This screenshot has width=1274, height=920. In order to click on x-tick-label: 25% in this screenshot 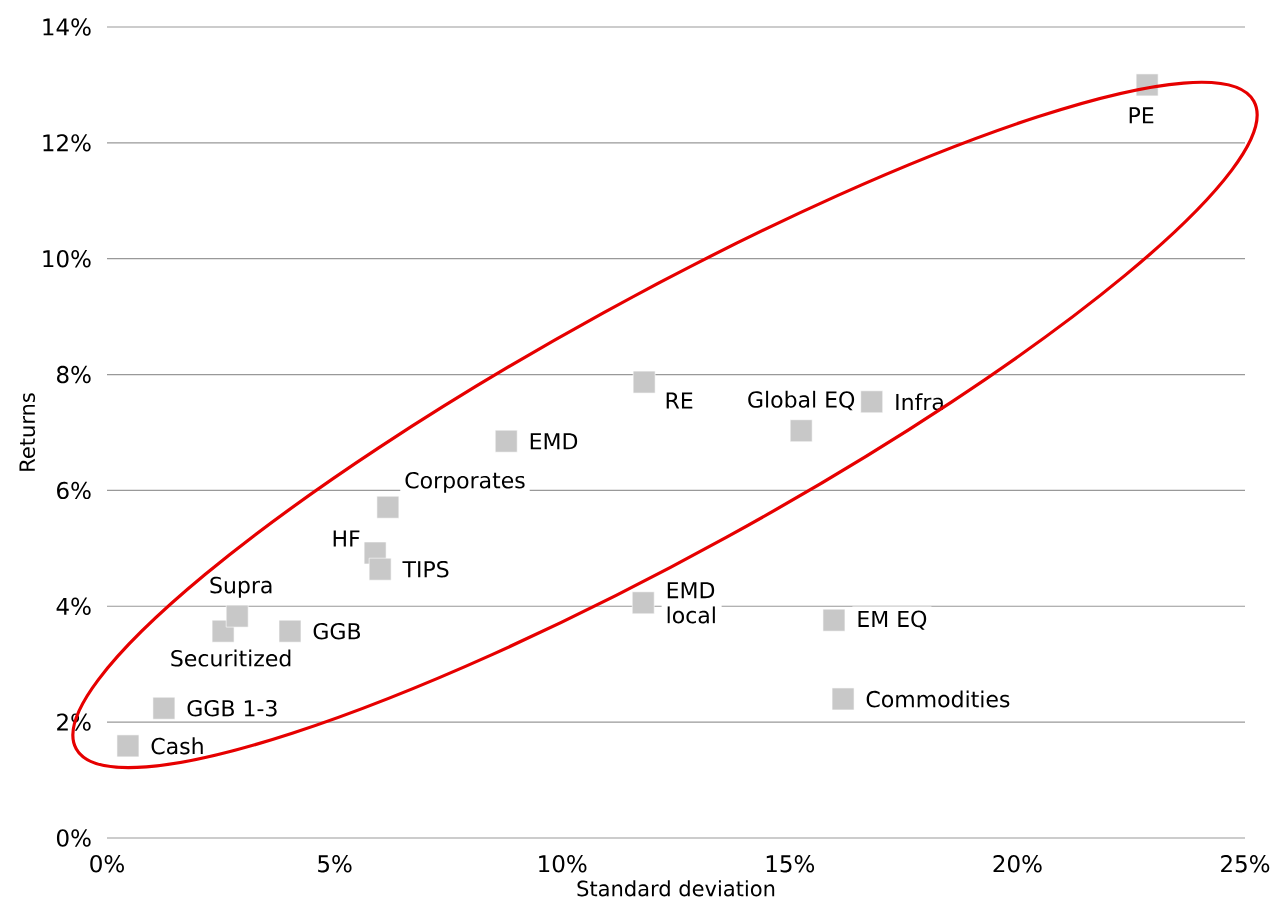, I will do `click(1245, 864)`.